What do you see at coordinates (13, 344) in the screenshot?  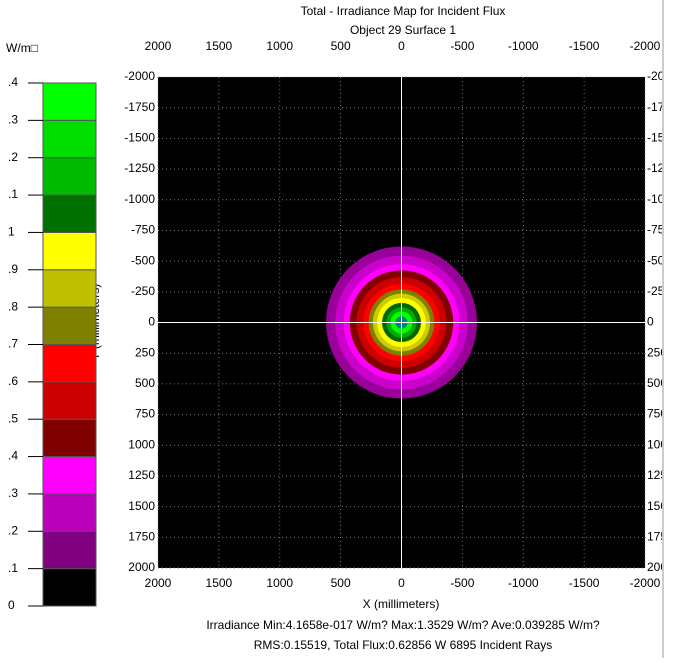 I see `colorbar-label: .7` at bounding box center [13, 344].